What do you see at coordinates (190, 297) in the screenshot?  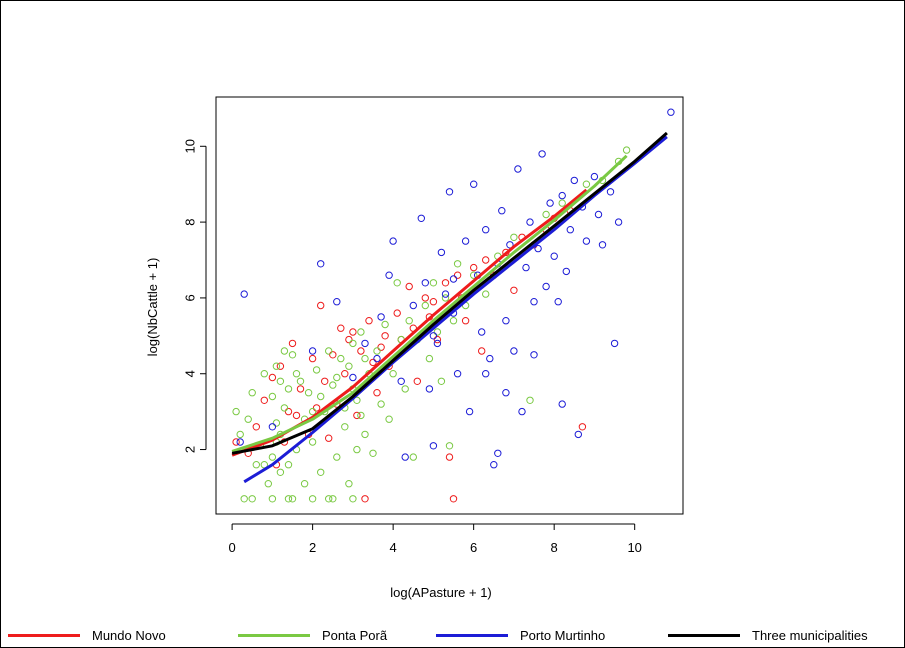 I see `y-tick-label-2: 6` at bounding box center [190, 297].